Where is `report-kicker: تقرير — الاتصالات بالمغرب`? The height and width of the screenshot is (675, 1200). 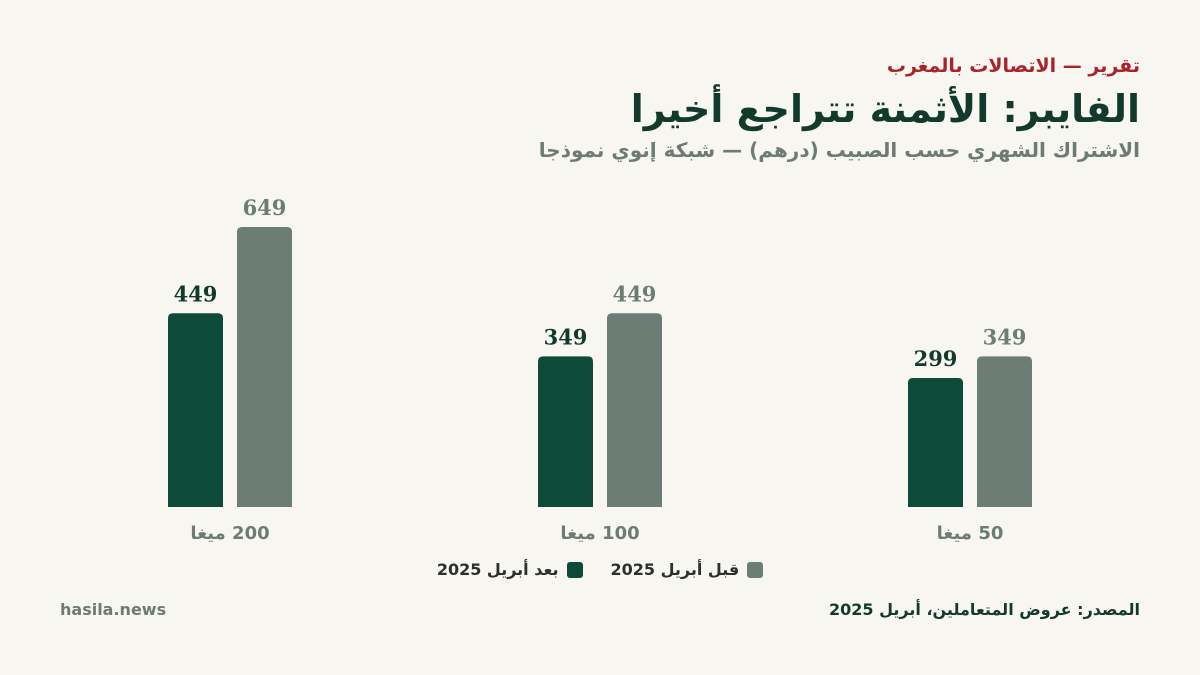 report-kicker: تقرير — الاتصالات بالمغرب is located at coordinates (1013, 66).